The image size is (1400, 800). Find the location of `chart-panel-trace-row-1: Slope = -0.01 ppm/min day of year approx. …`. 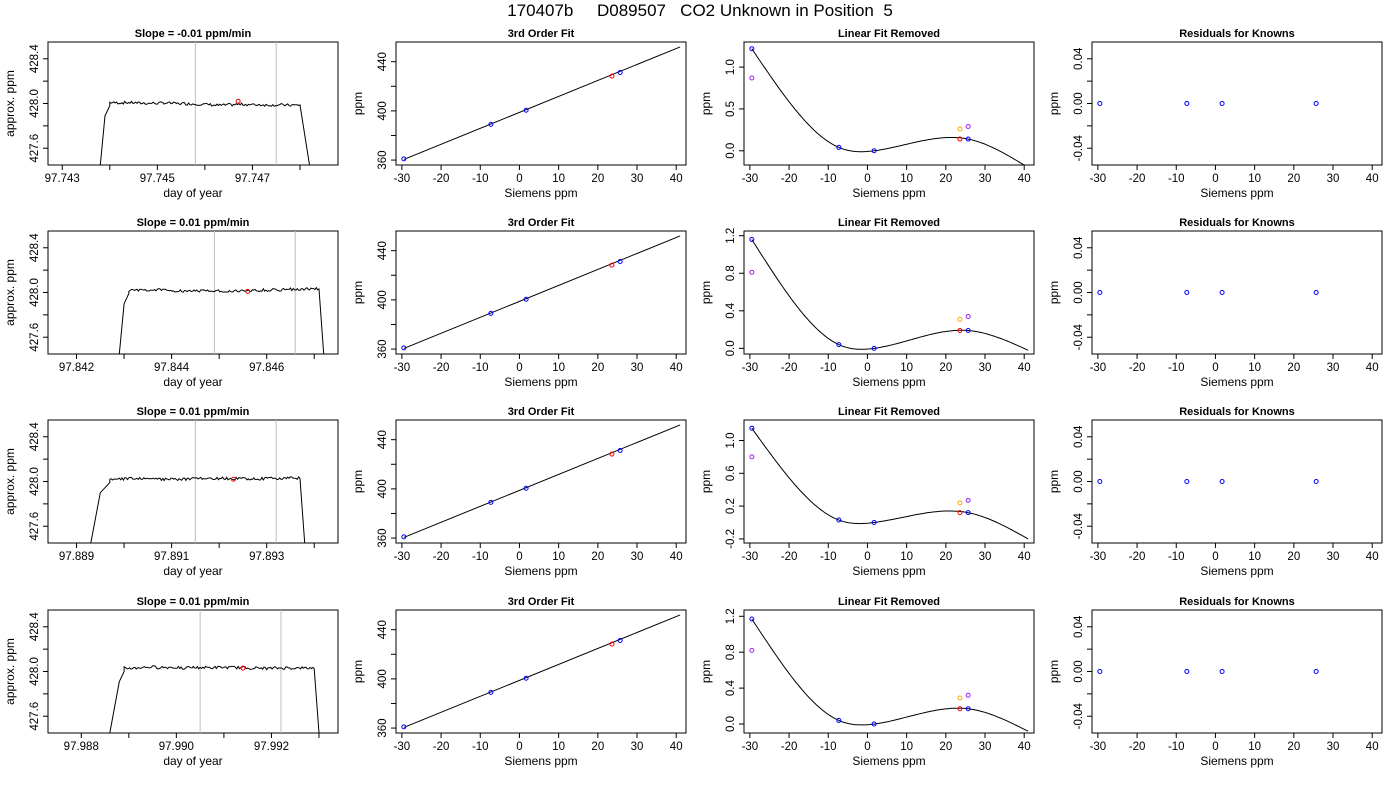

chart-panel-trace-row-1: Slope = -0.01 ppm/min day of year approx. … is located at coordinates (171, 114).